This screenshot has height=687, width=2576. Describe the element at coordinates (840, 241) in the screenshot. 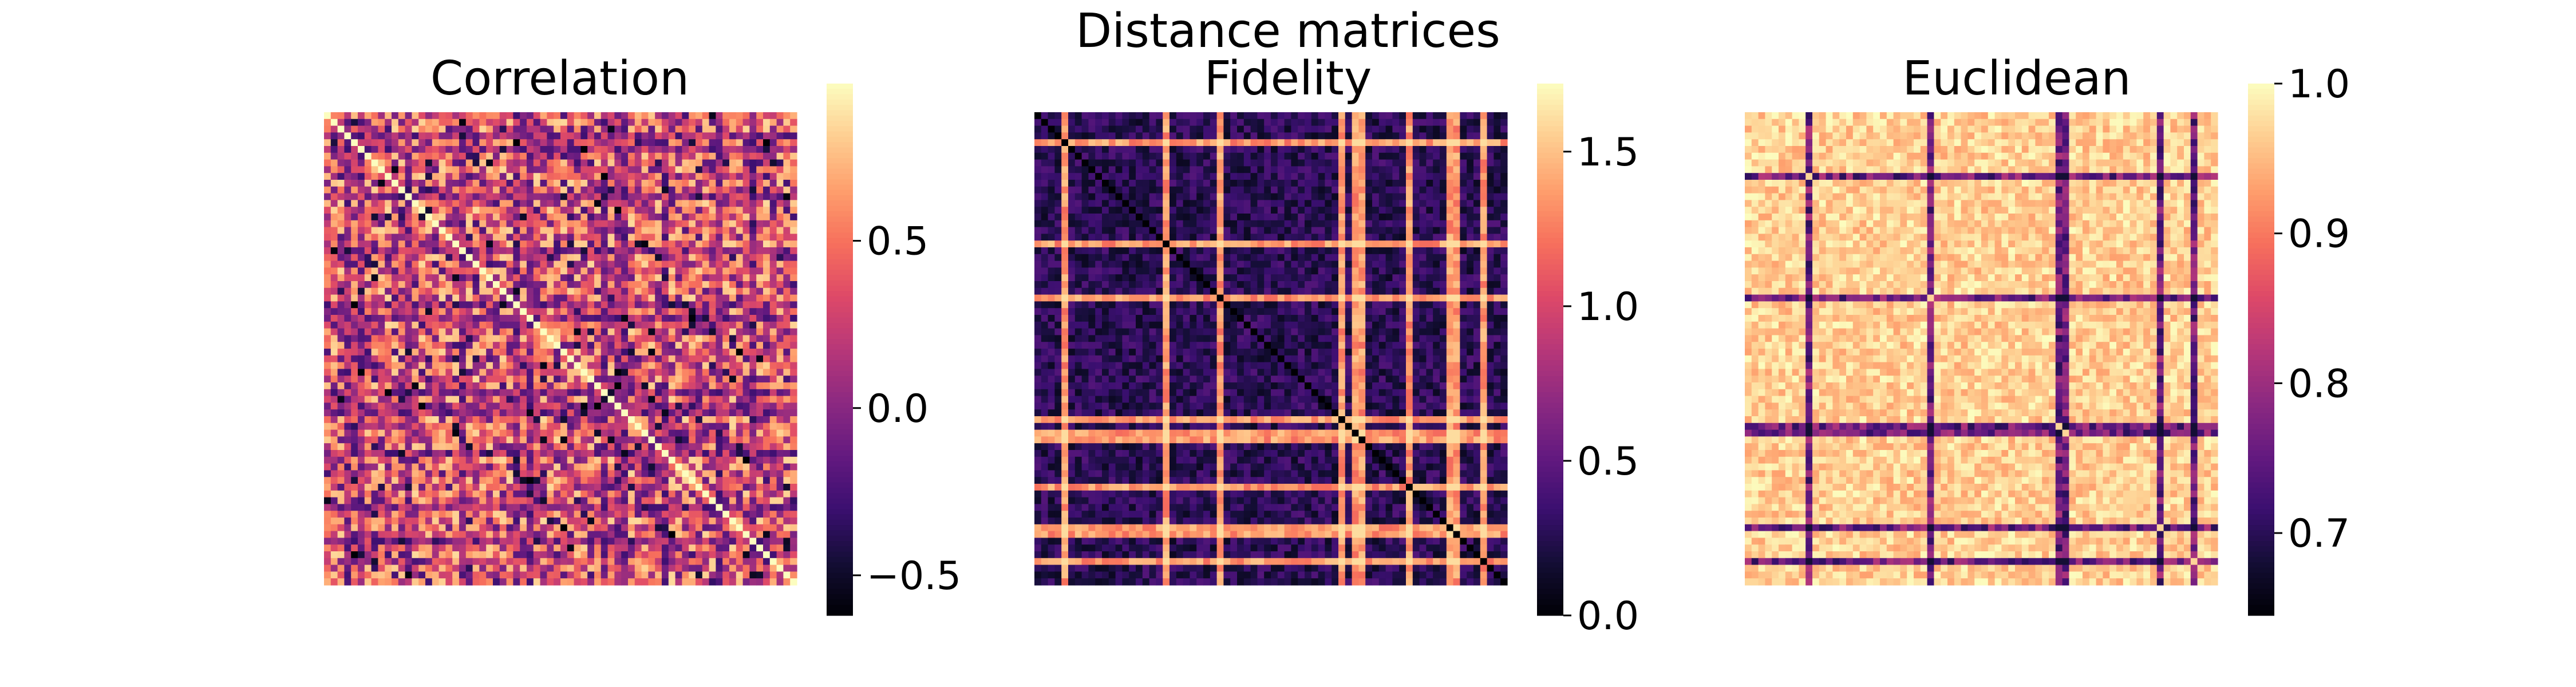

I see `colorbar-segment` at that location.